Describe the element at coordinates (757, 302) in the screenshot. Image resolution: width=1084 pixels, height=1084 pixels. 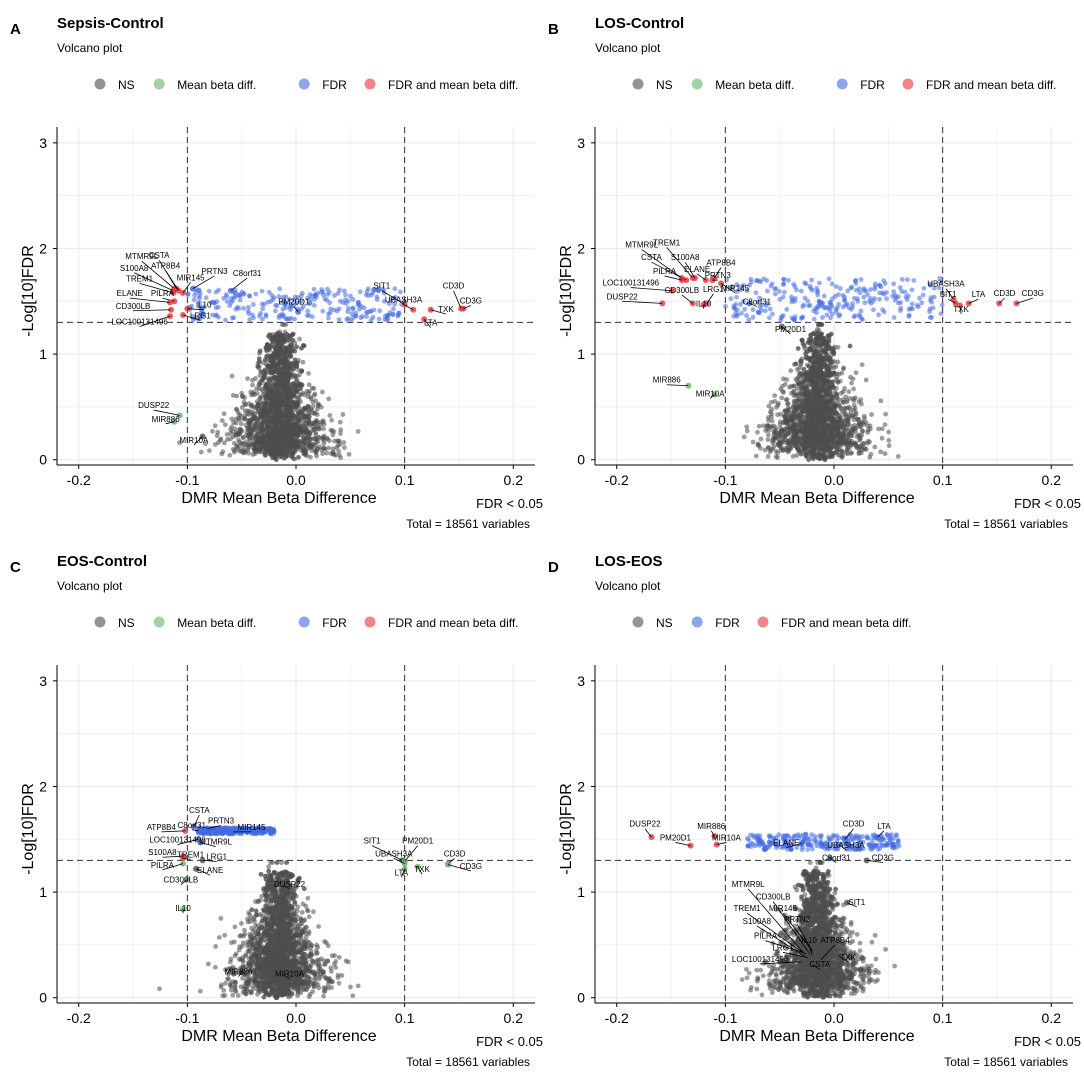
I see `gene-label: C8orf31` at that location.